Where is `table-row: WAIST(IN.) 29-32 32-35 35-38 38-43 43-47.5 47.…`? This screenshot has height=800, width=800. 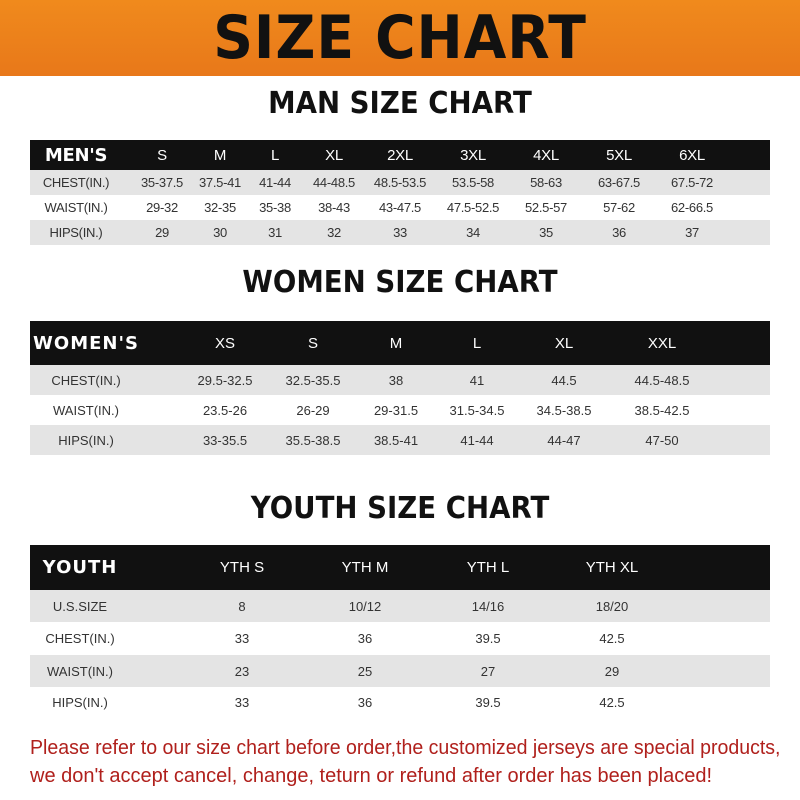 table-row: WAIST(IN.) 29-32 32-35 35-38 38-43 43-47.5 47.… is located at coordinates (400, 207).